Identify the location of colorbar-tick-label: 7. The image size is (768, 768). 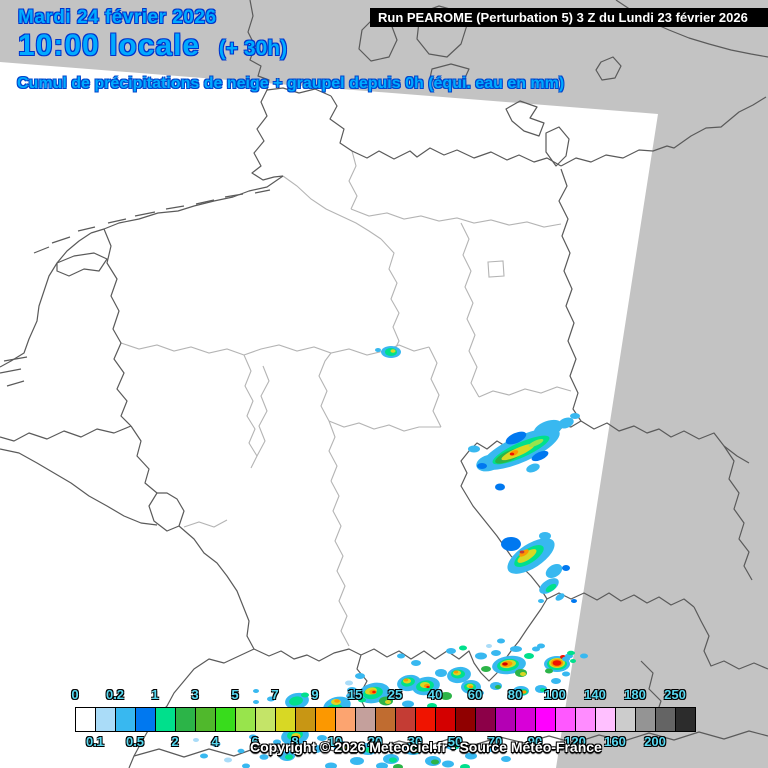
(275, 694).